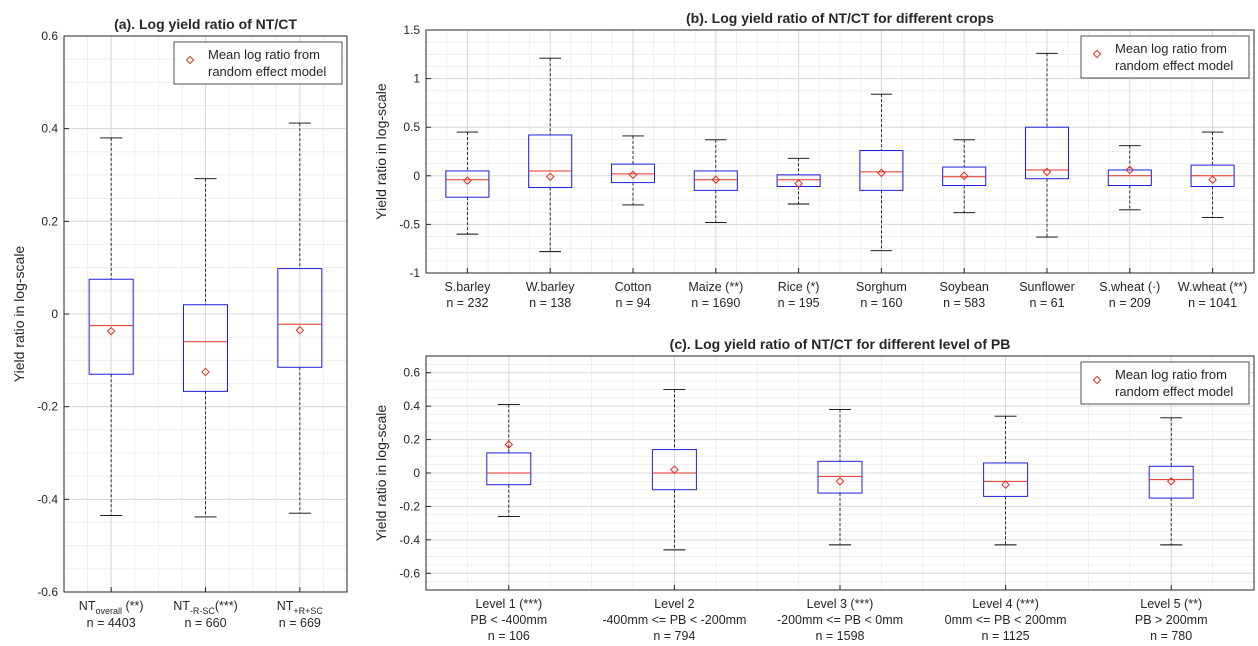 The height and width of the screenshot is (646, 1258). I want to click on category-label: NT-R-SC(***), so click(205, 607).